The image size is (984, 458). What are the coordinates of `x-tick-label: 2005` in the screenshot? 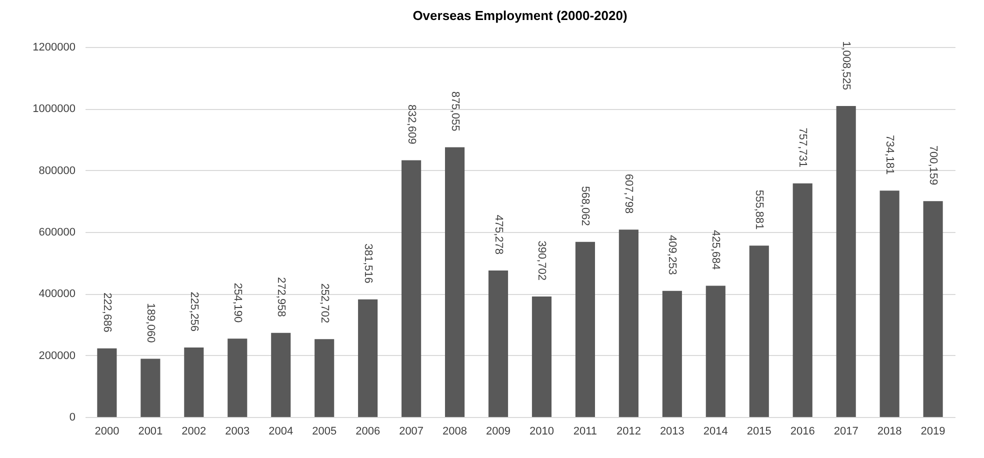 It's located at (324, 432).